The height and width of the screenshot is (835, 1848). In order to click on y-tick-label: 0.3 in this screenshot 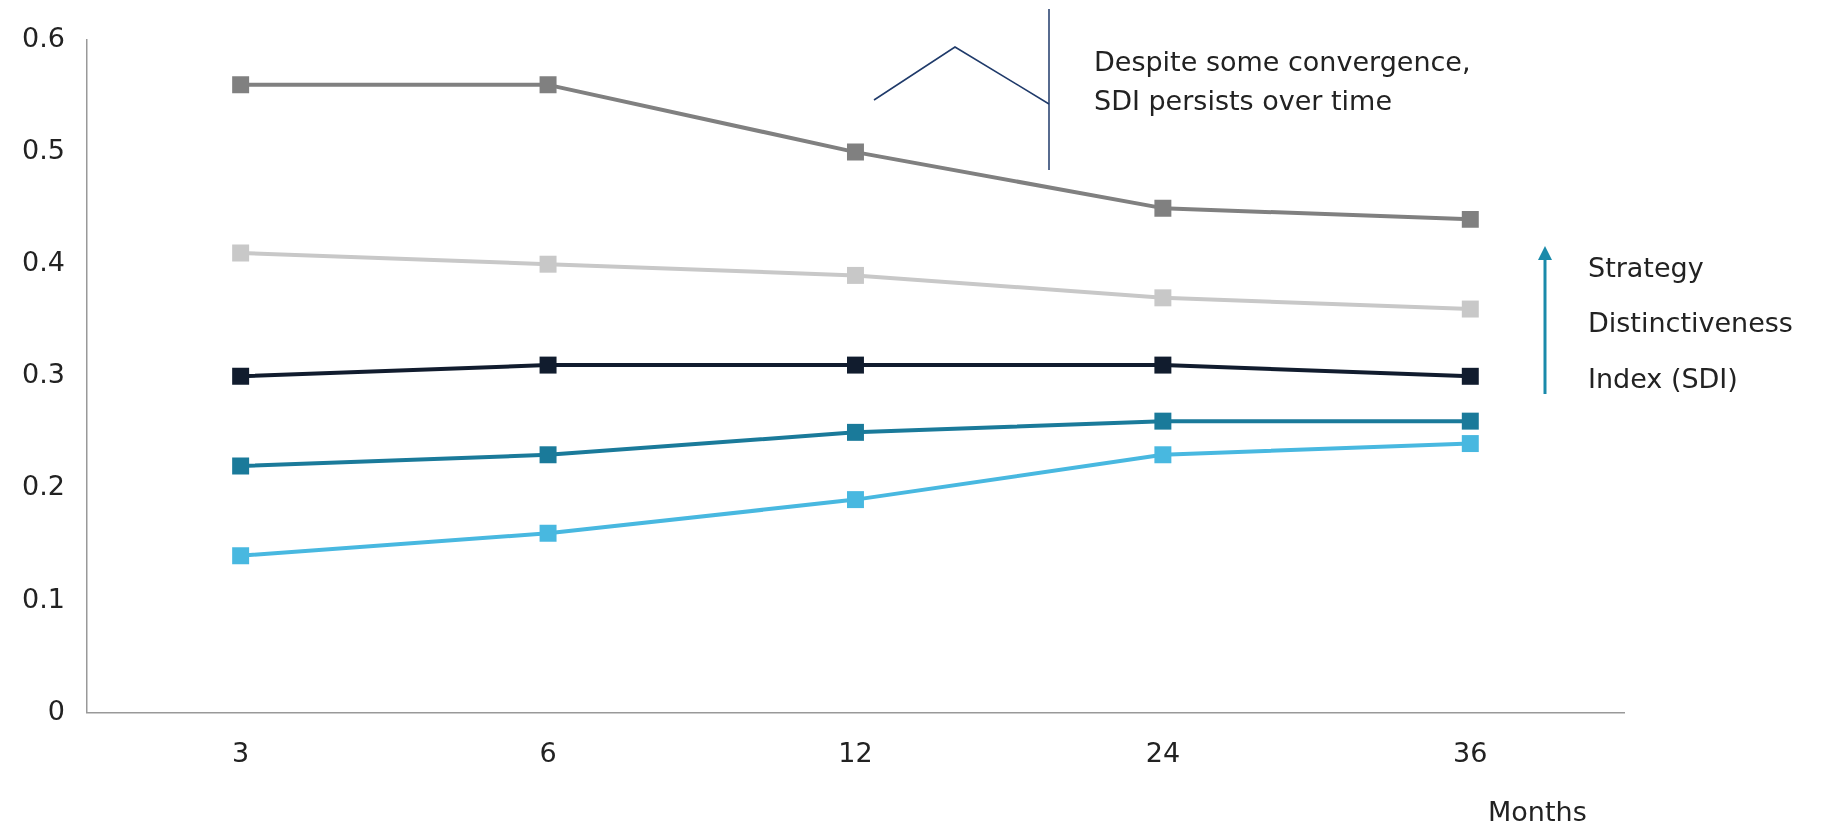, I will do `click(43, 374)`.